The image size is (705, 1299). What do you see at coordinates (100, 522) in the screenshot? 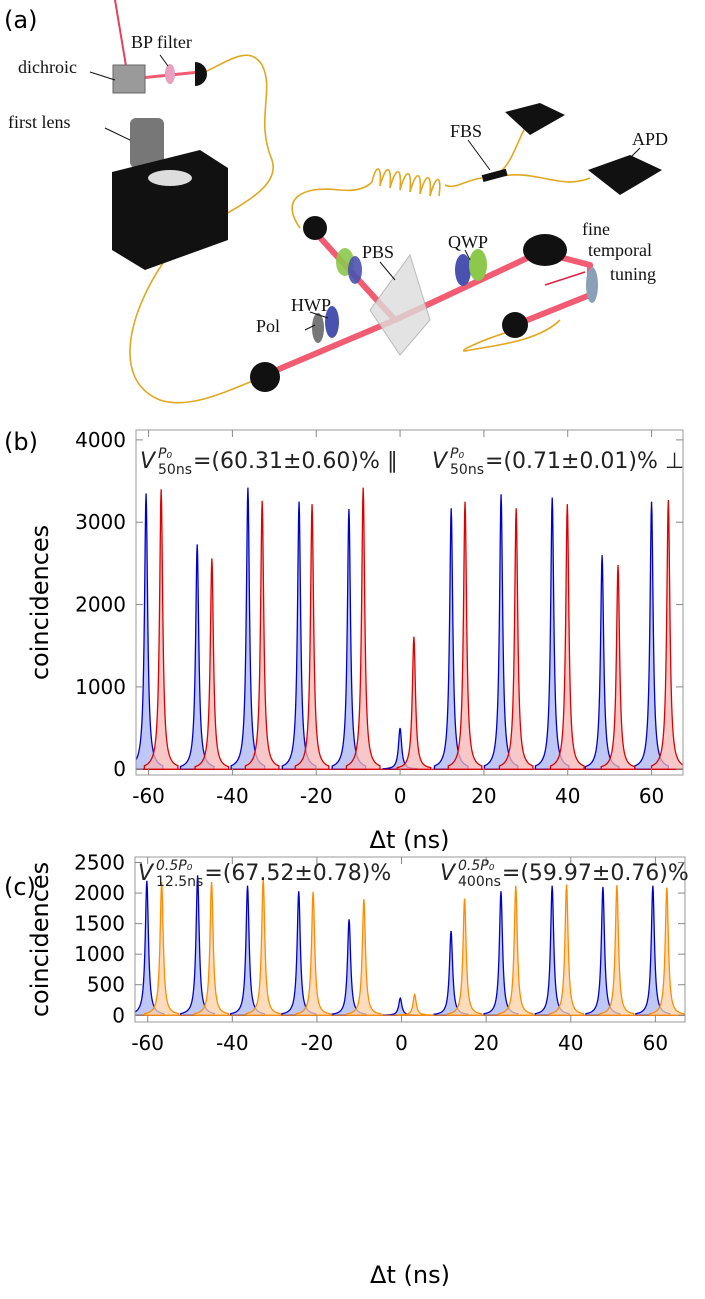
I see `y-tick-label: 3000` at bounding box center [100, 522].